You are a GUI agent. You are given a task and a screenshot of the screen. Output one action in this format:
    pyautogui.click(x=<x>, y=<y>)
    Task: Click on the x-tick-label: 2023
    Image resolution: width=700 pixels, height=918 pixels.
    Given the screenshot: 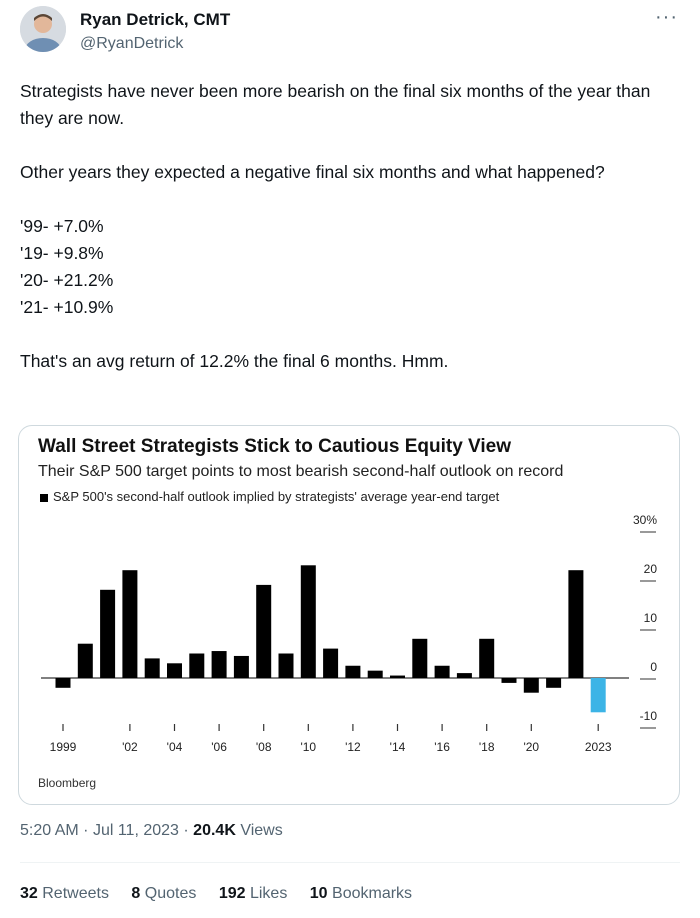 What is the action you would take?
    pyautogui.click(x=598, y=747)
    